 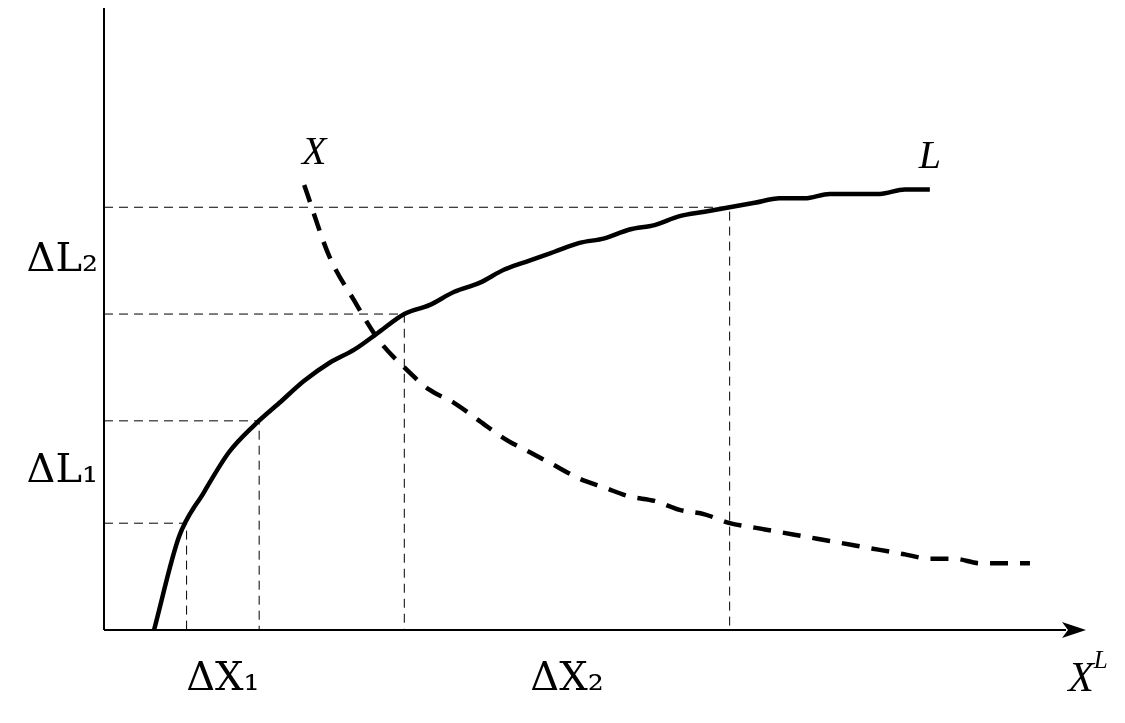 What do you see at coordinates (313, 150) in the screenshot?
I see `series-label: X` at bounding box center [313, 150].